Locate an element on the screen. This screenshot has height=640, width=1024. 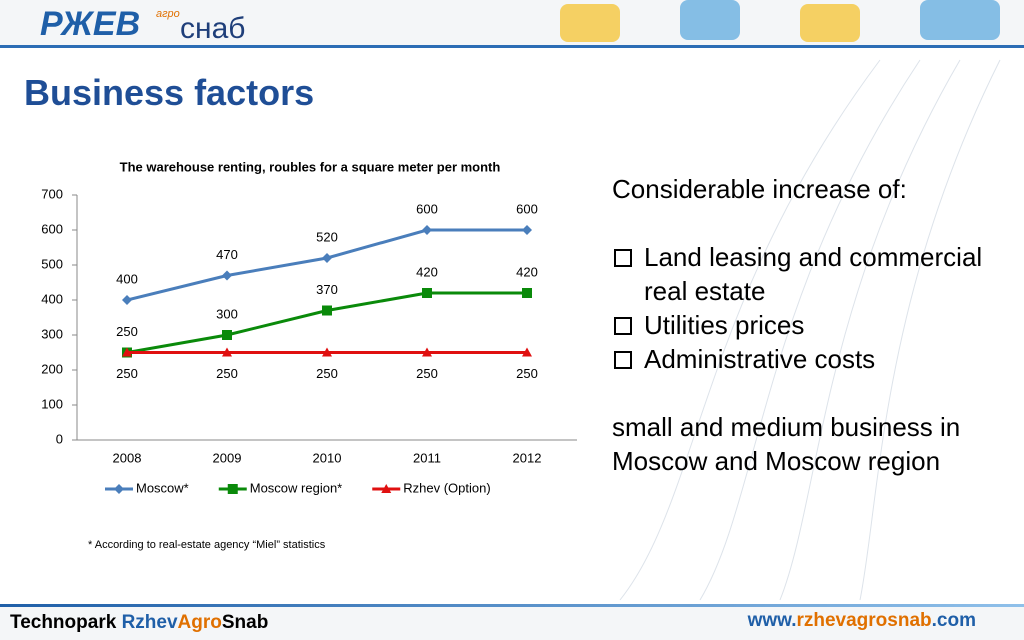
data-label: 300 is located at coordinates (227, 313).